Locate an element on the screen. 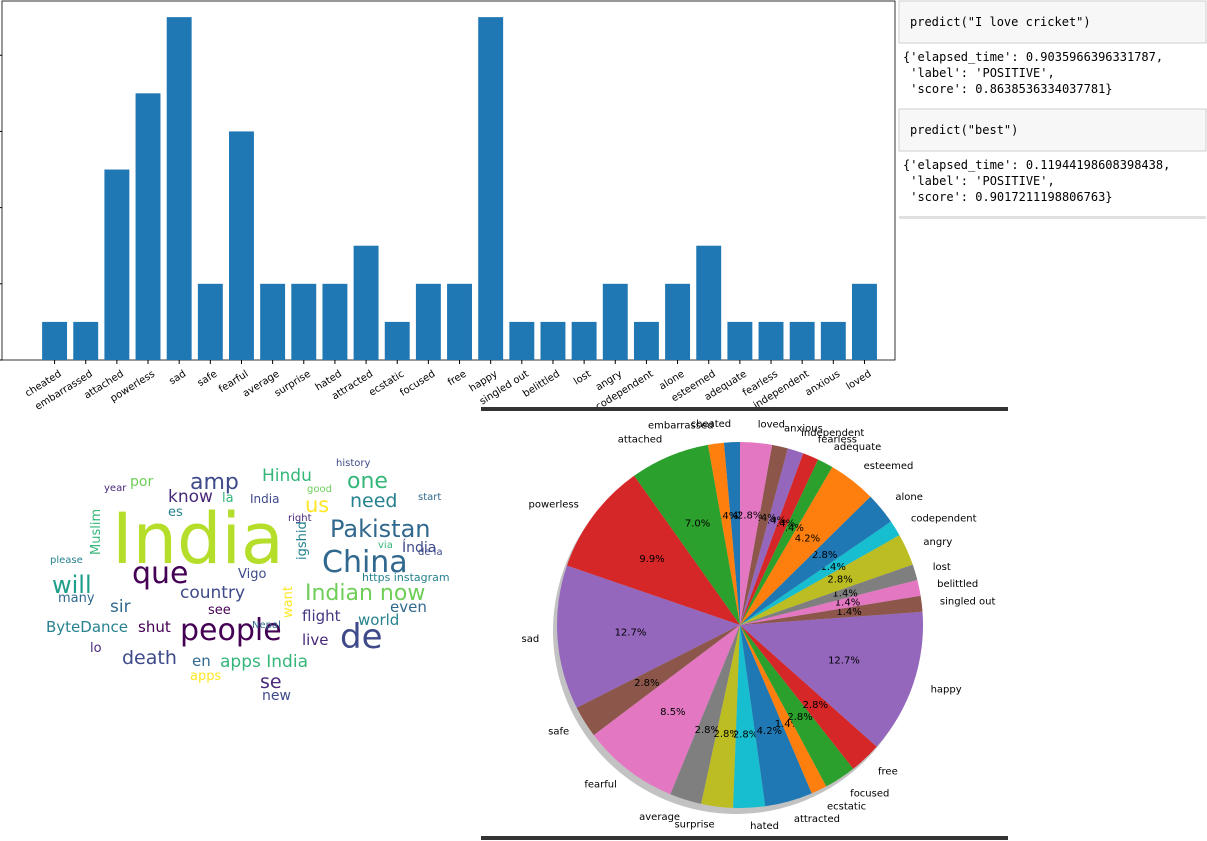 This screenshot has width=1207, height=841. cloud-word: people is located at coordinates (231, 630).